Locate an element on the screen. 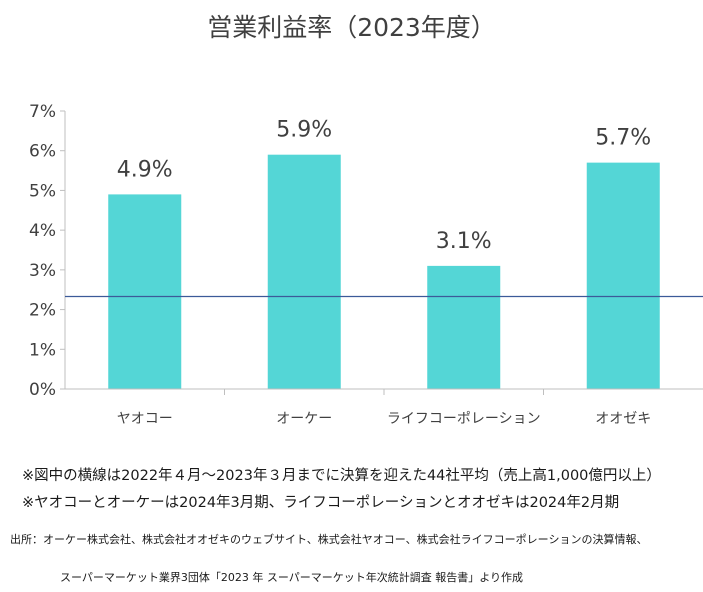 The image size is (703, 592). y-tick-label: 5% is located at coordinates (42, 191).